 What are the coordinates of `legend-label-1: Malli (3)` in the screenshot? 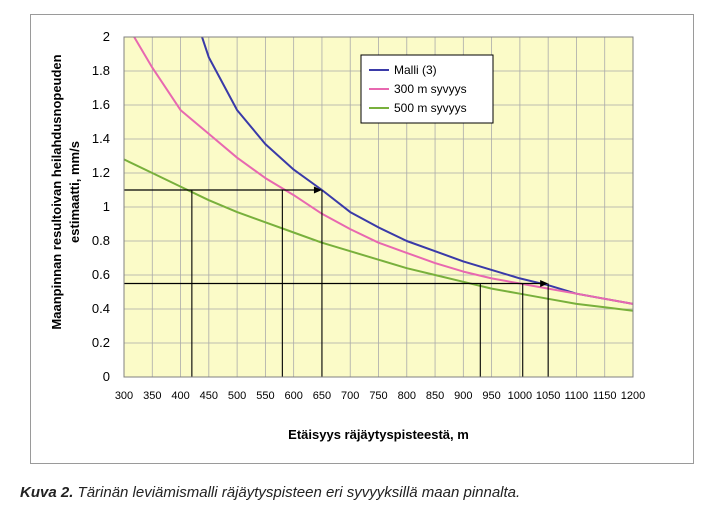 It's located at (415, 70).